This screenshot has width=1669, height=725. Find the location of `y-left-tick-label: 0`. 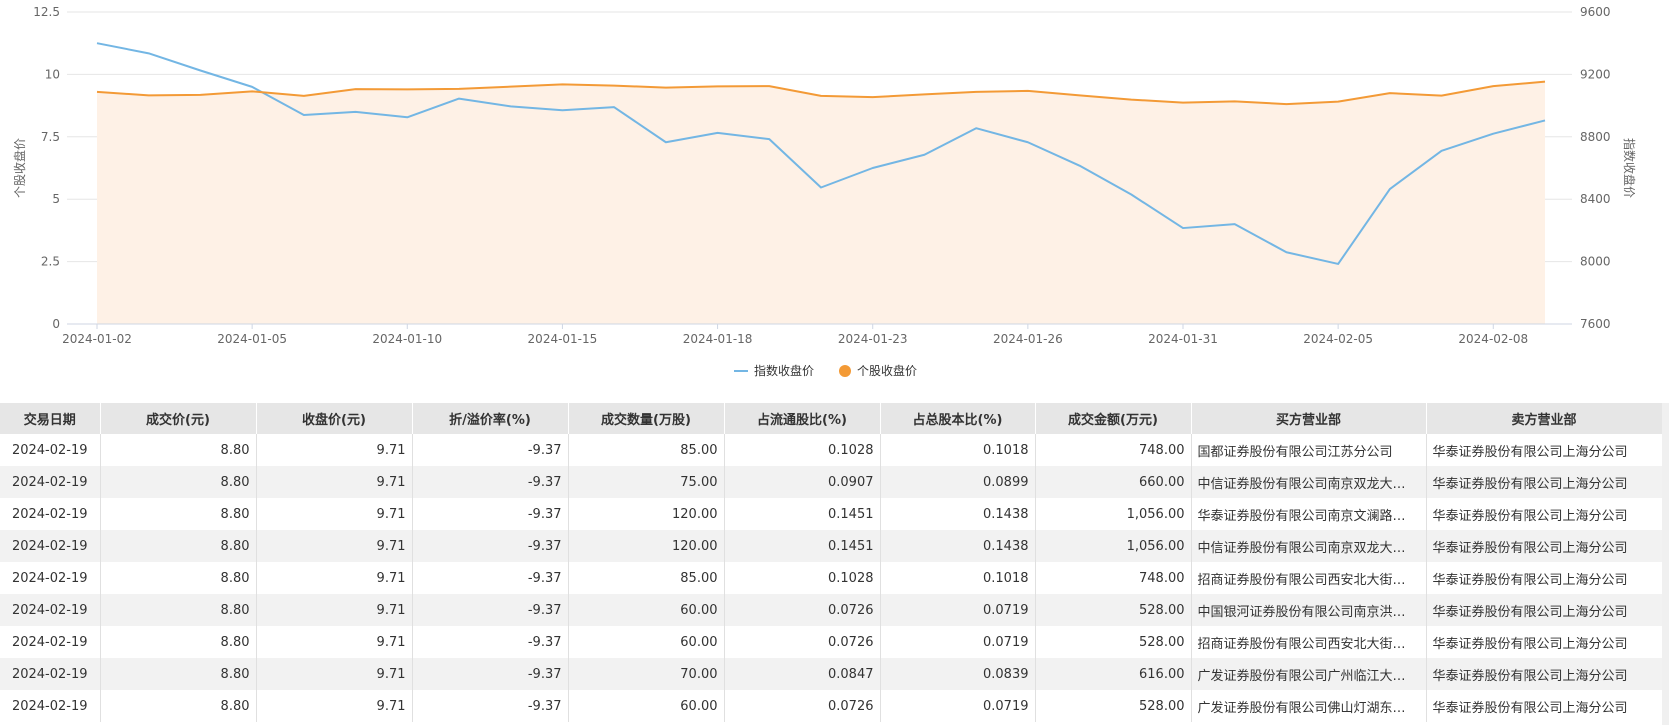

y-left-tick-label: 0 is located at coordinates (56, 324).